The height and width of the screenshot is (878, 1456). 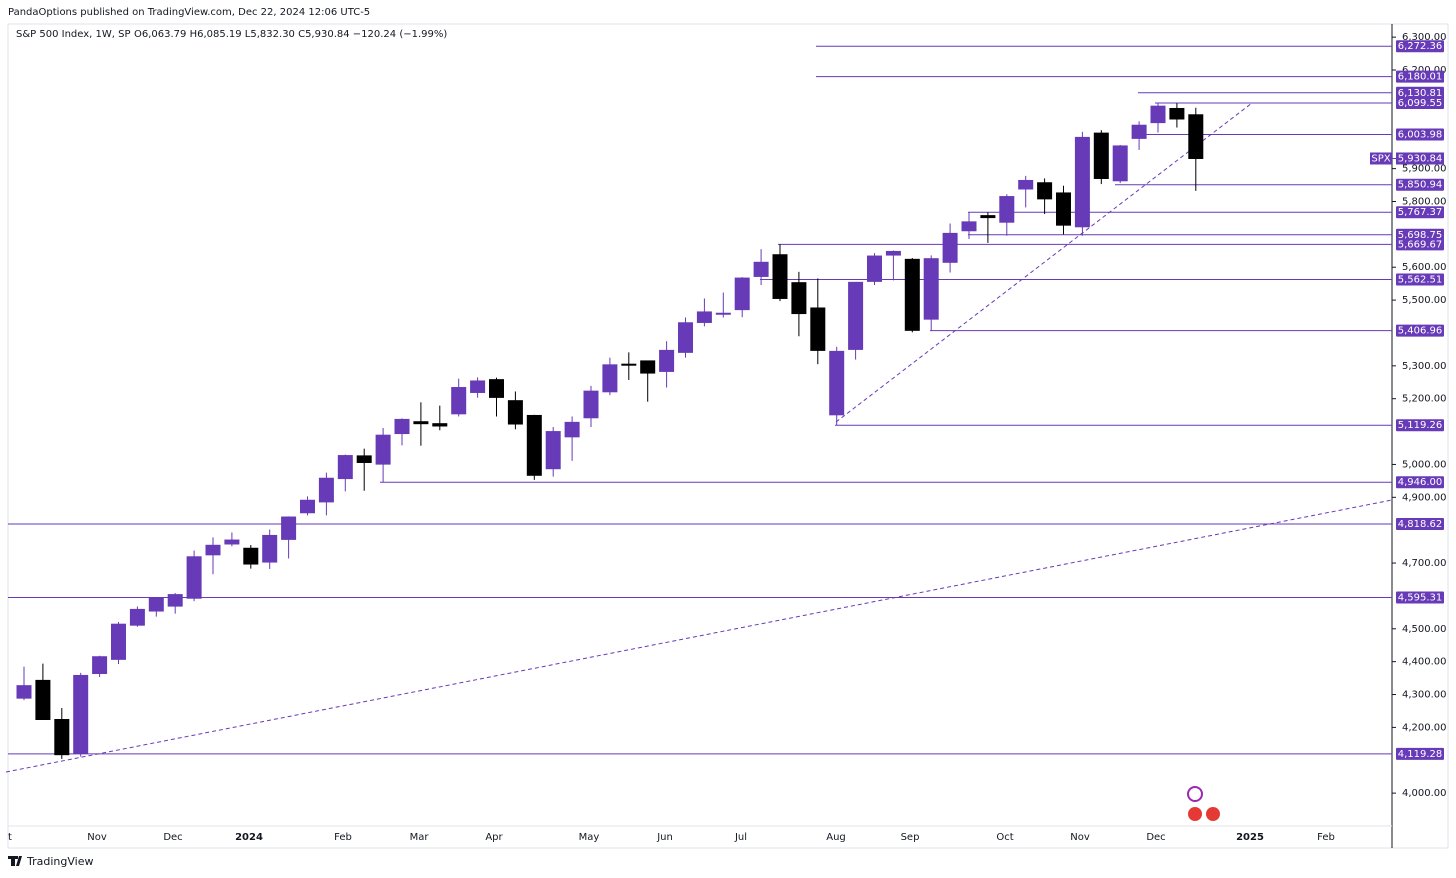 What do you see at coordinates (1424, 300) in the screenshot?
I see `y-tick-label: 5,500.00` at bounding box center [1424, 300].